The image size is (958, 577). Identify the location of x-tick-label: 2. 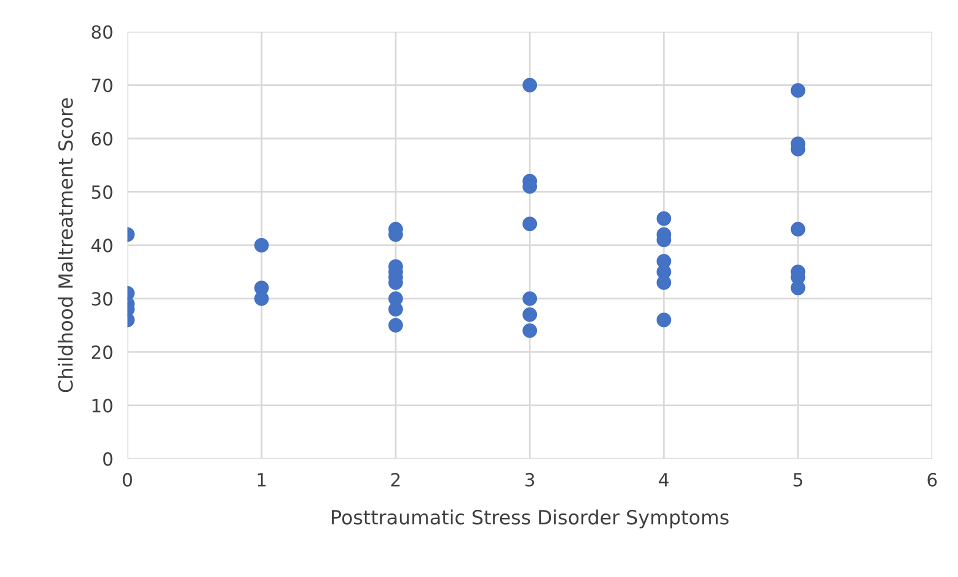
(395, 479).